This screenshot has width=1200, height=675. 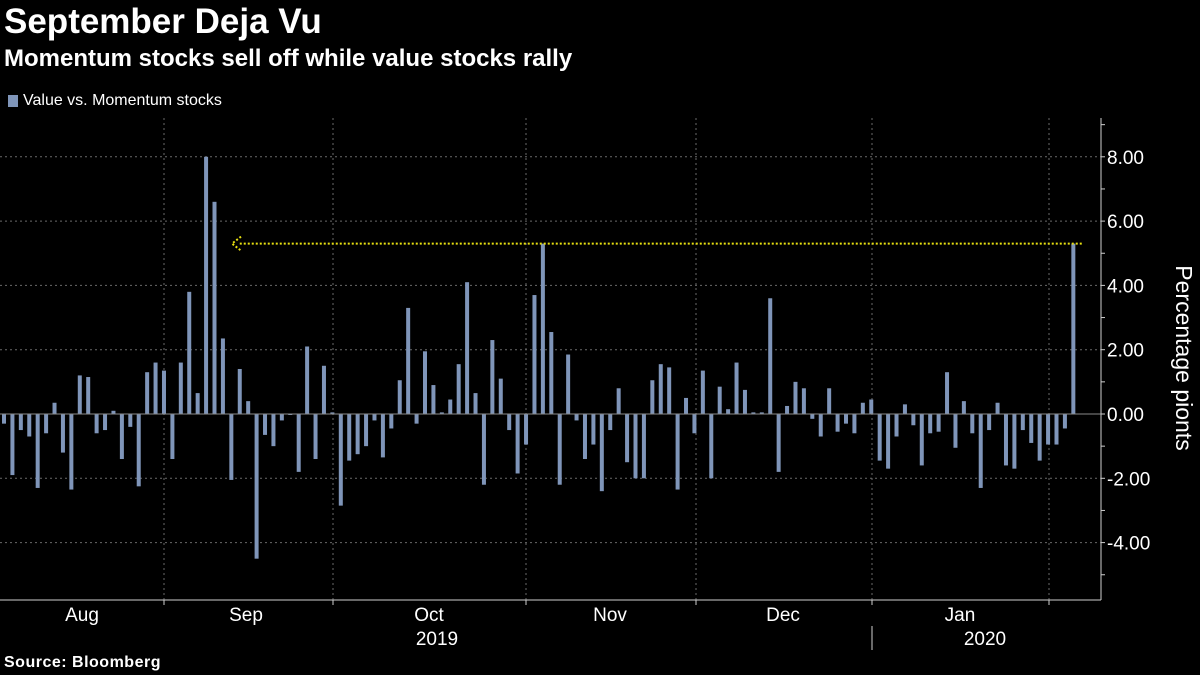 What do you see at coordinates (1128, 544) in the screenshot?
I see `y-tick-label: -4.00` at bounding box center [1128, 544].